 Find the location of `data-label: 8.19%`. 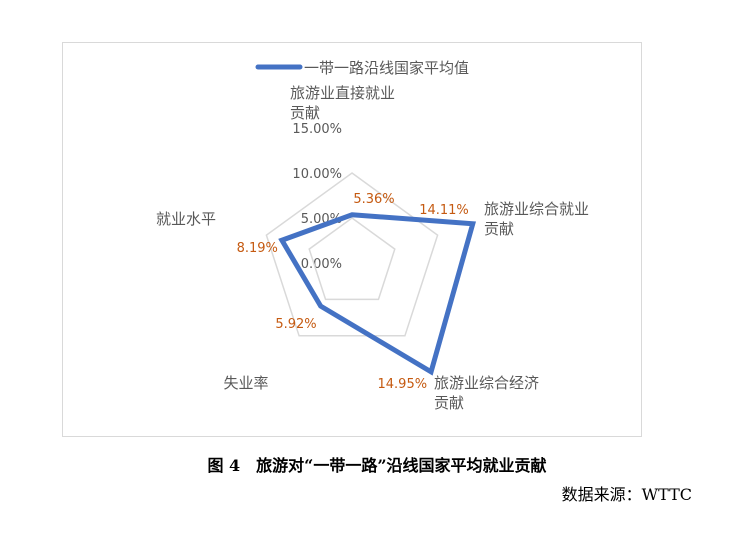

data-label: 8.19% is located at coordinates (257, 248).